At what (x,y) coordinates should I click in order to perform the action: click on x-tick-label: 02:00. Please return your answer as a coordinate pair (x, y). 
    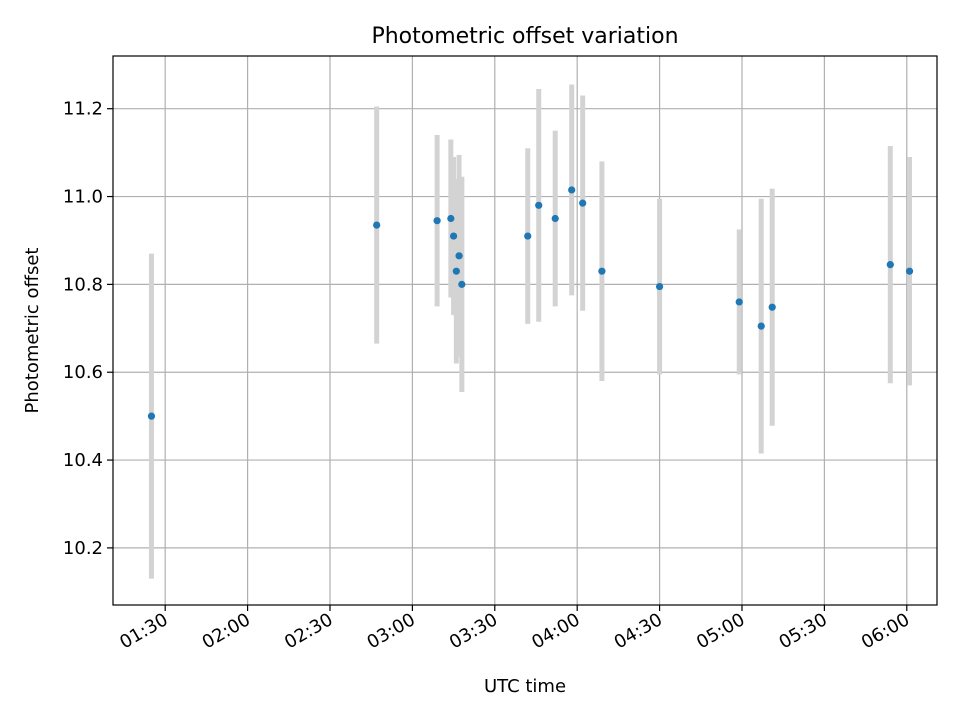
    Looking at the image, I should click on (226, 631).